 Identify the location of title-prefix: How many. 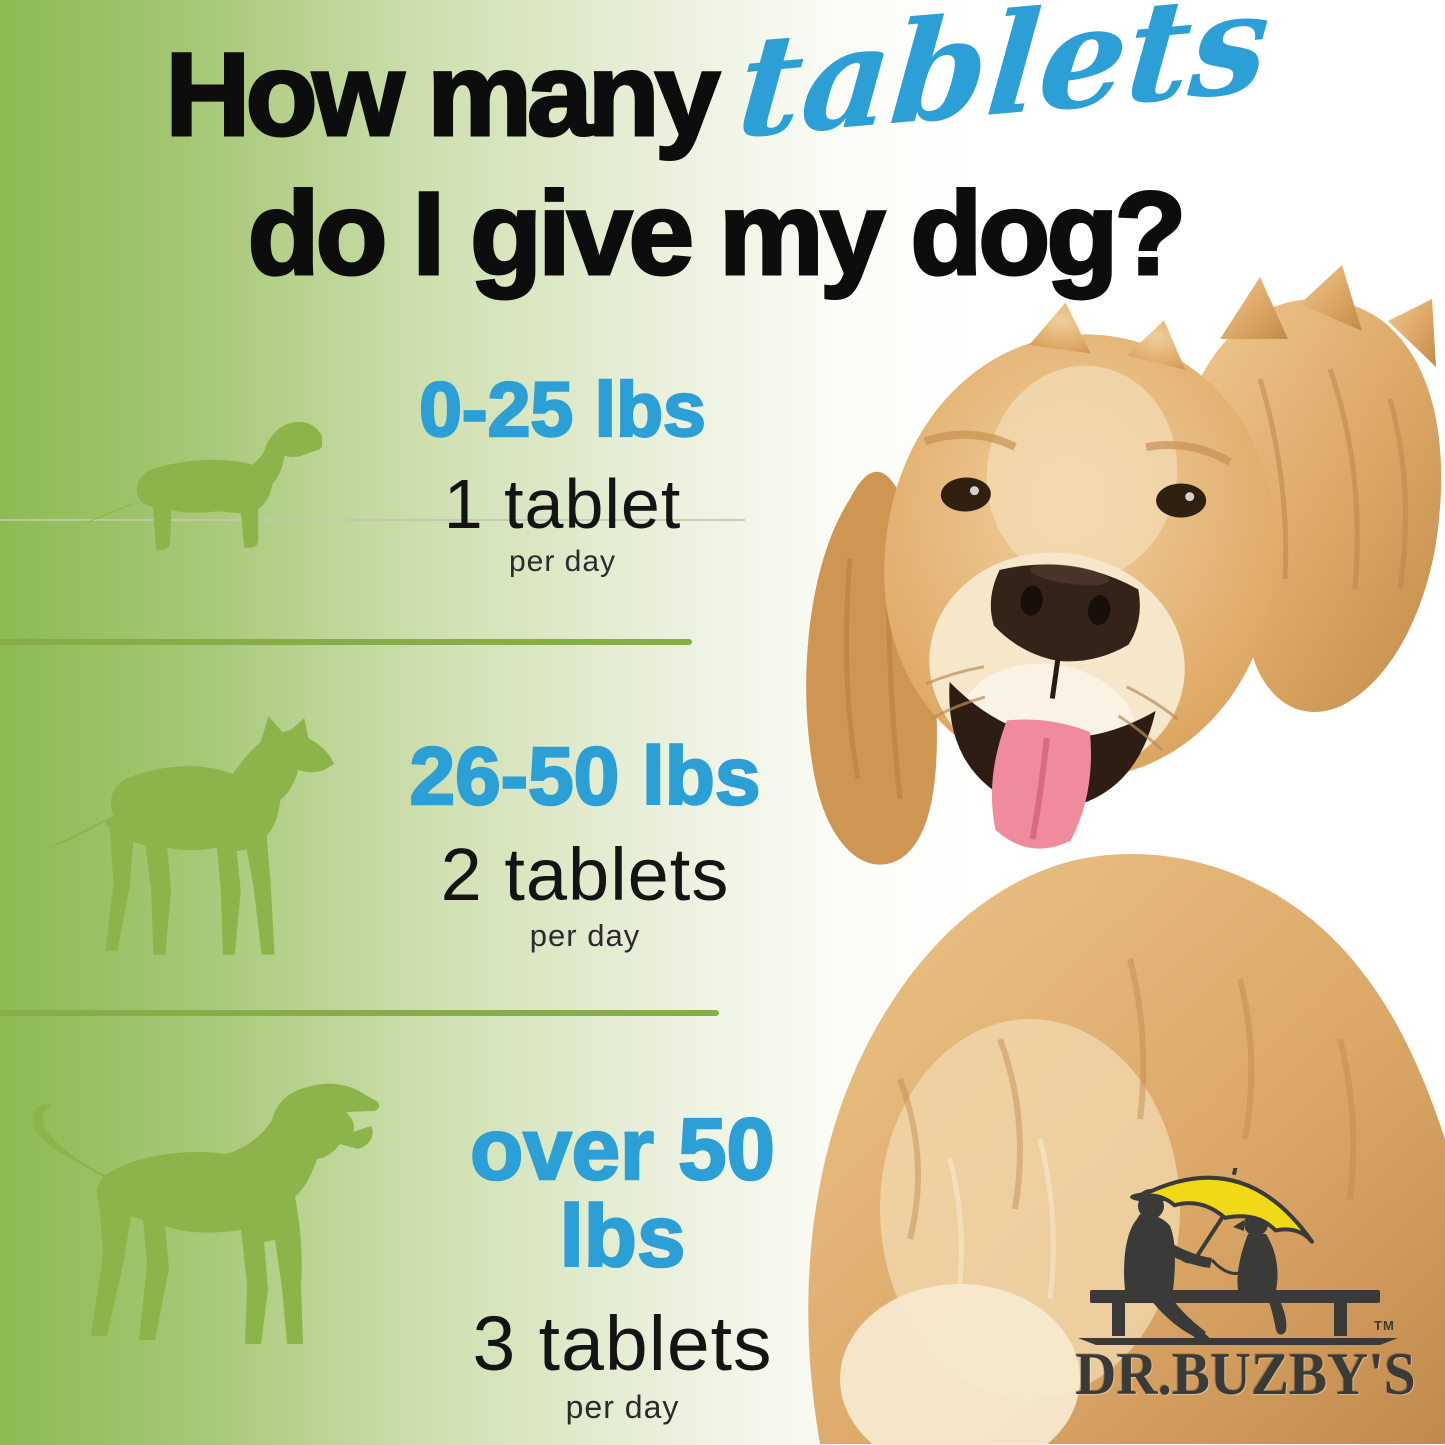
(443, 94).